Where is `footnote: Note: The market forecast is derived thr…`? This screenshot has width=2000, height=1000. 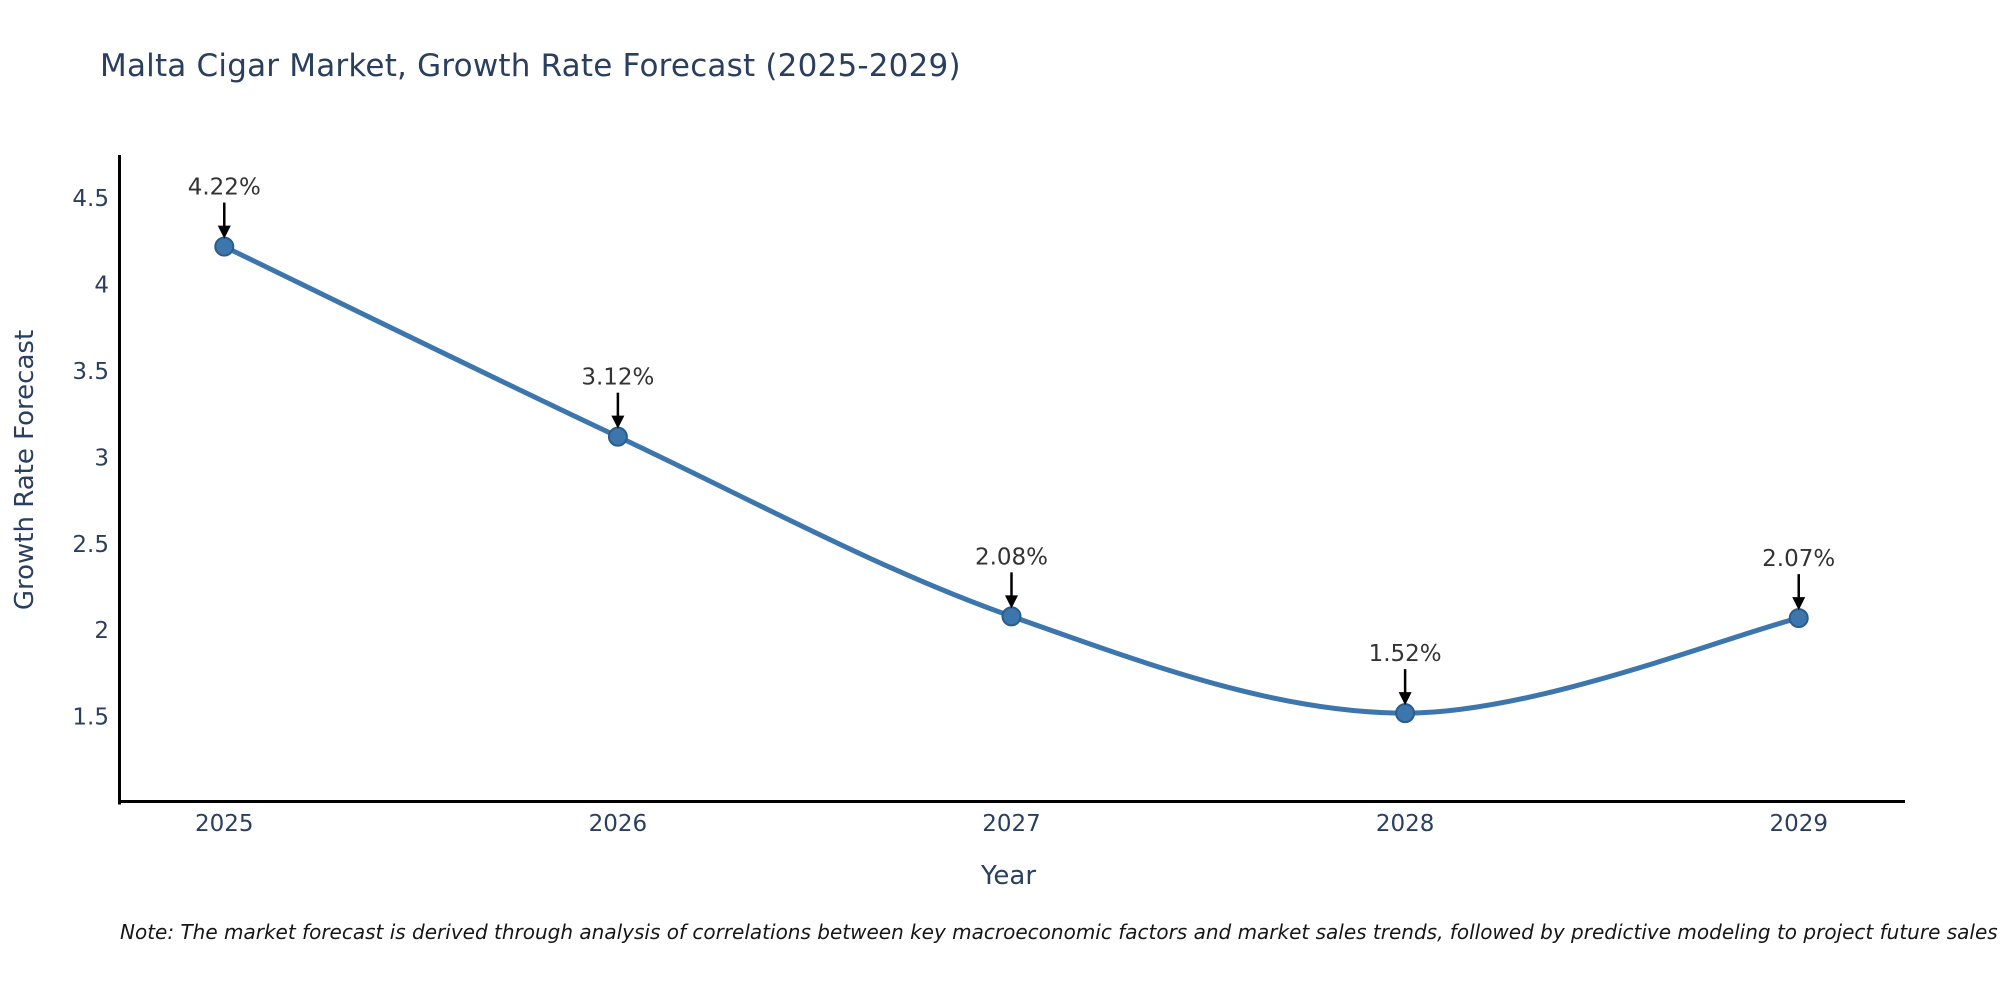
footnote: Note: The market forecast is derived thr… is located at coordinates (1059, 932).